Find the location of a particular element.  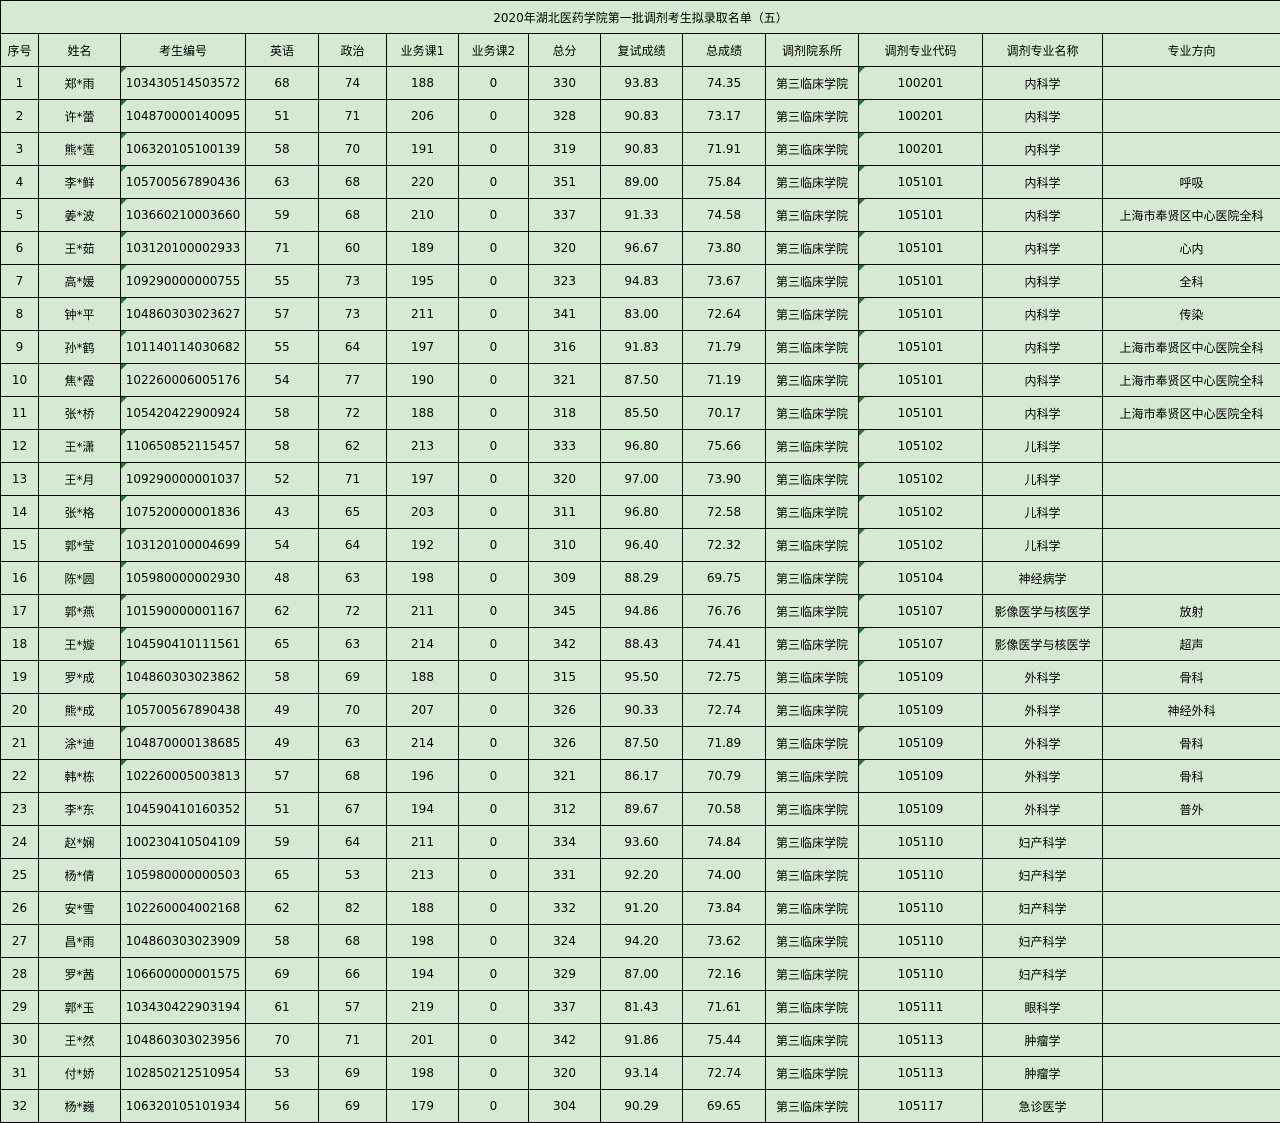

cell-final-score: 74.84 is located at coordinates (724, 842).